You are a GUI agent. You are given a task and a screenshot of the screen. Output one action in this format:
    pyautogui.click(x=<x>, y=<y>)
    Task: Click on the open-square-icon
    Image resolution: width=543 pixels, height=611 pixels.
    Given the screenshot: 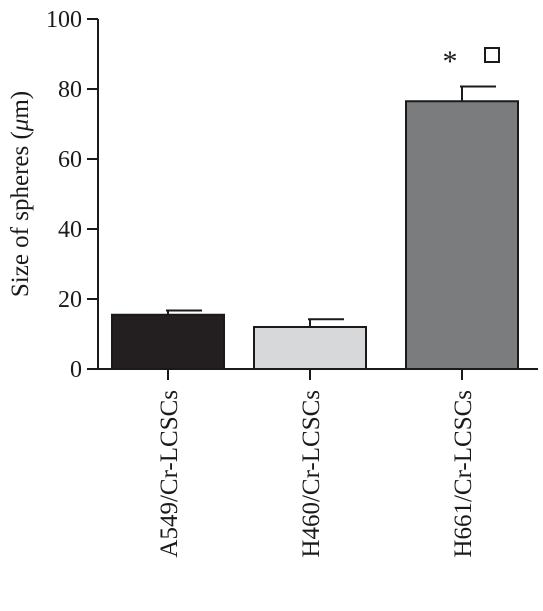 What is the action you would take?
    pyautogui.click(x=492, y=55)
    